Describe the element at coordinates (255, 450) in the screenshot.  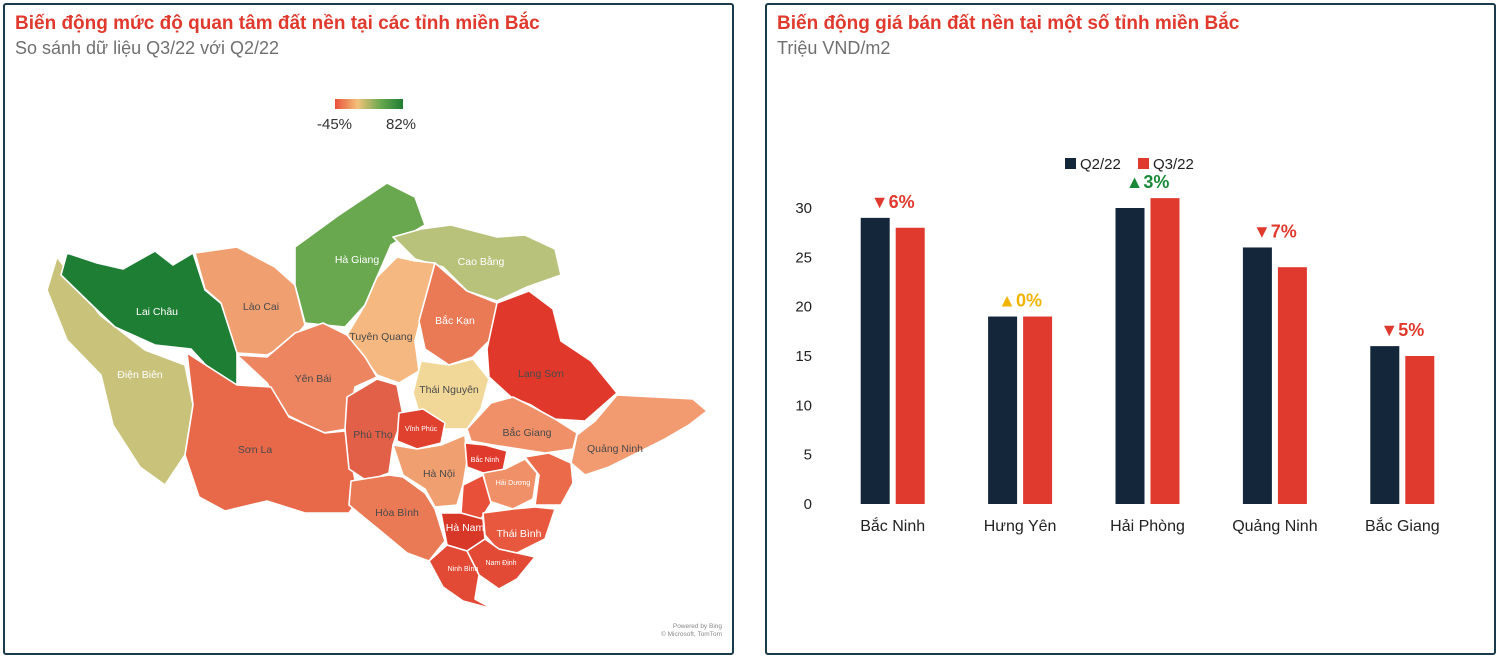
I see `map-label-son-la: Sơn La` at that location.